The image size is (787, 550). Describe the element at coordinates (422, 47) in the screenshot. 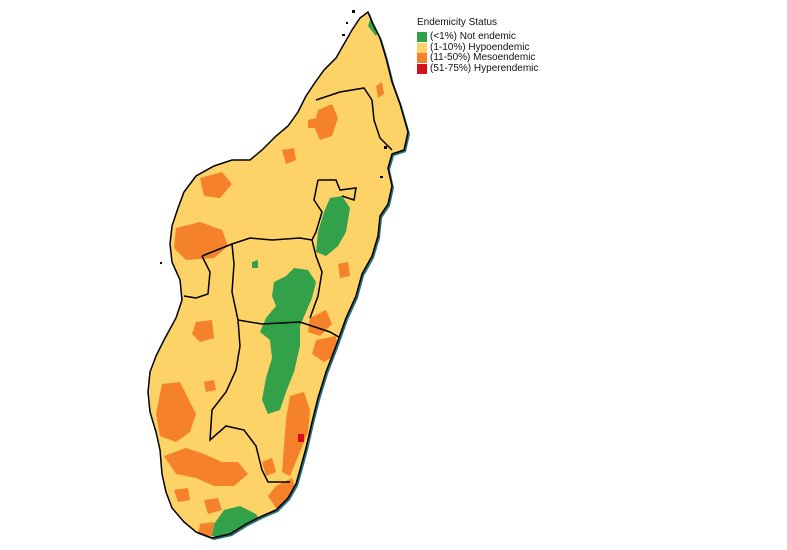

I see `legend-swatch-hypoendemic` at that location.